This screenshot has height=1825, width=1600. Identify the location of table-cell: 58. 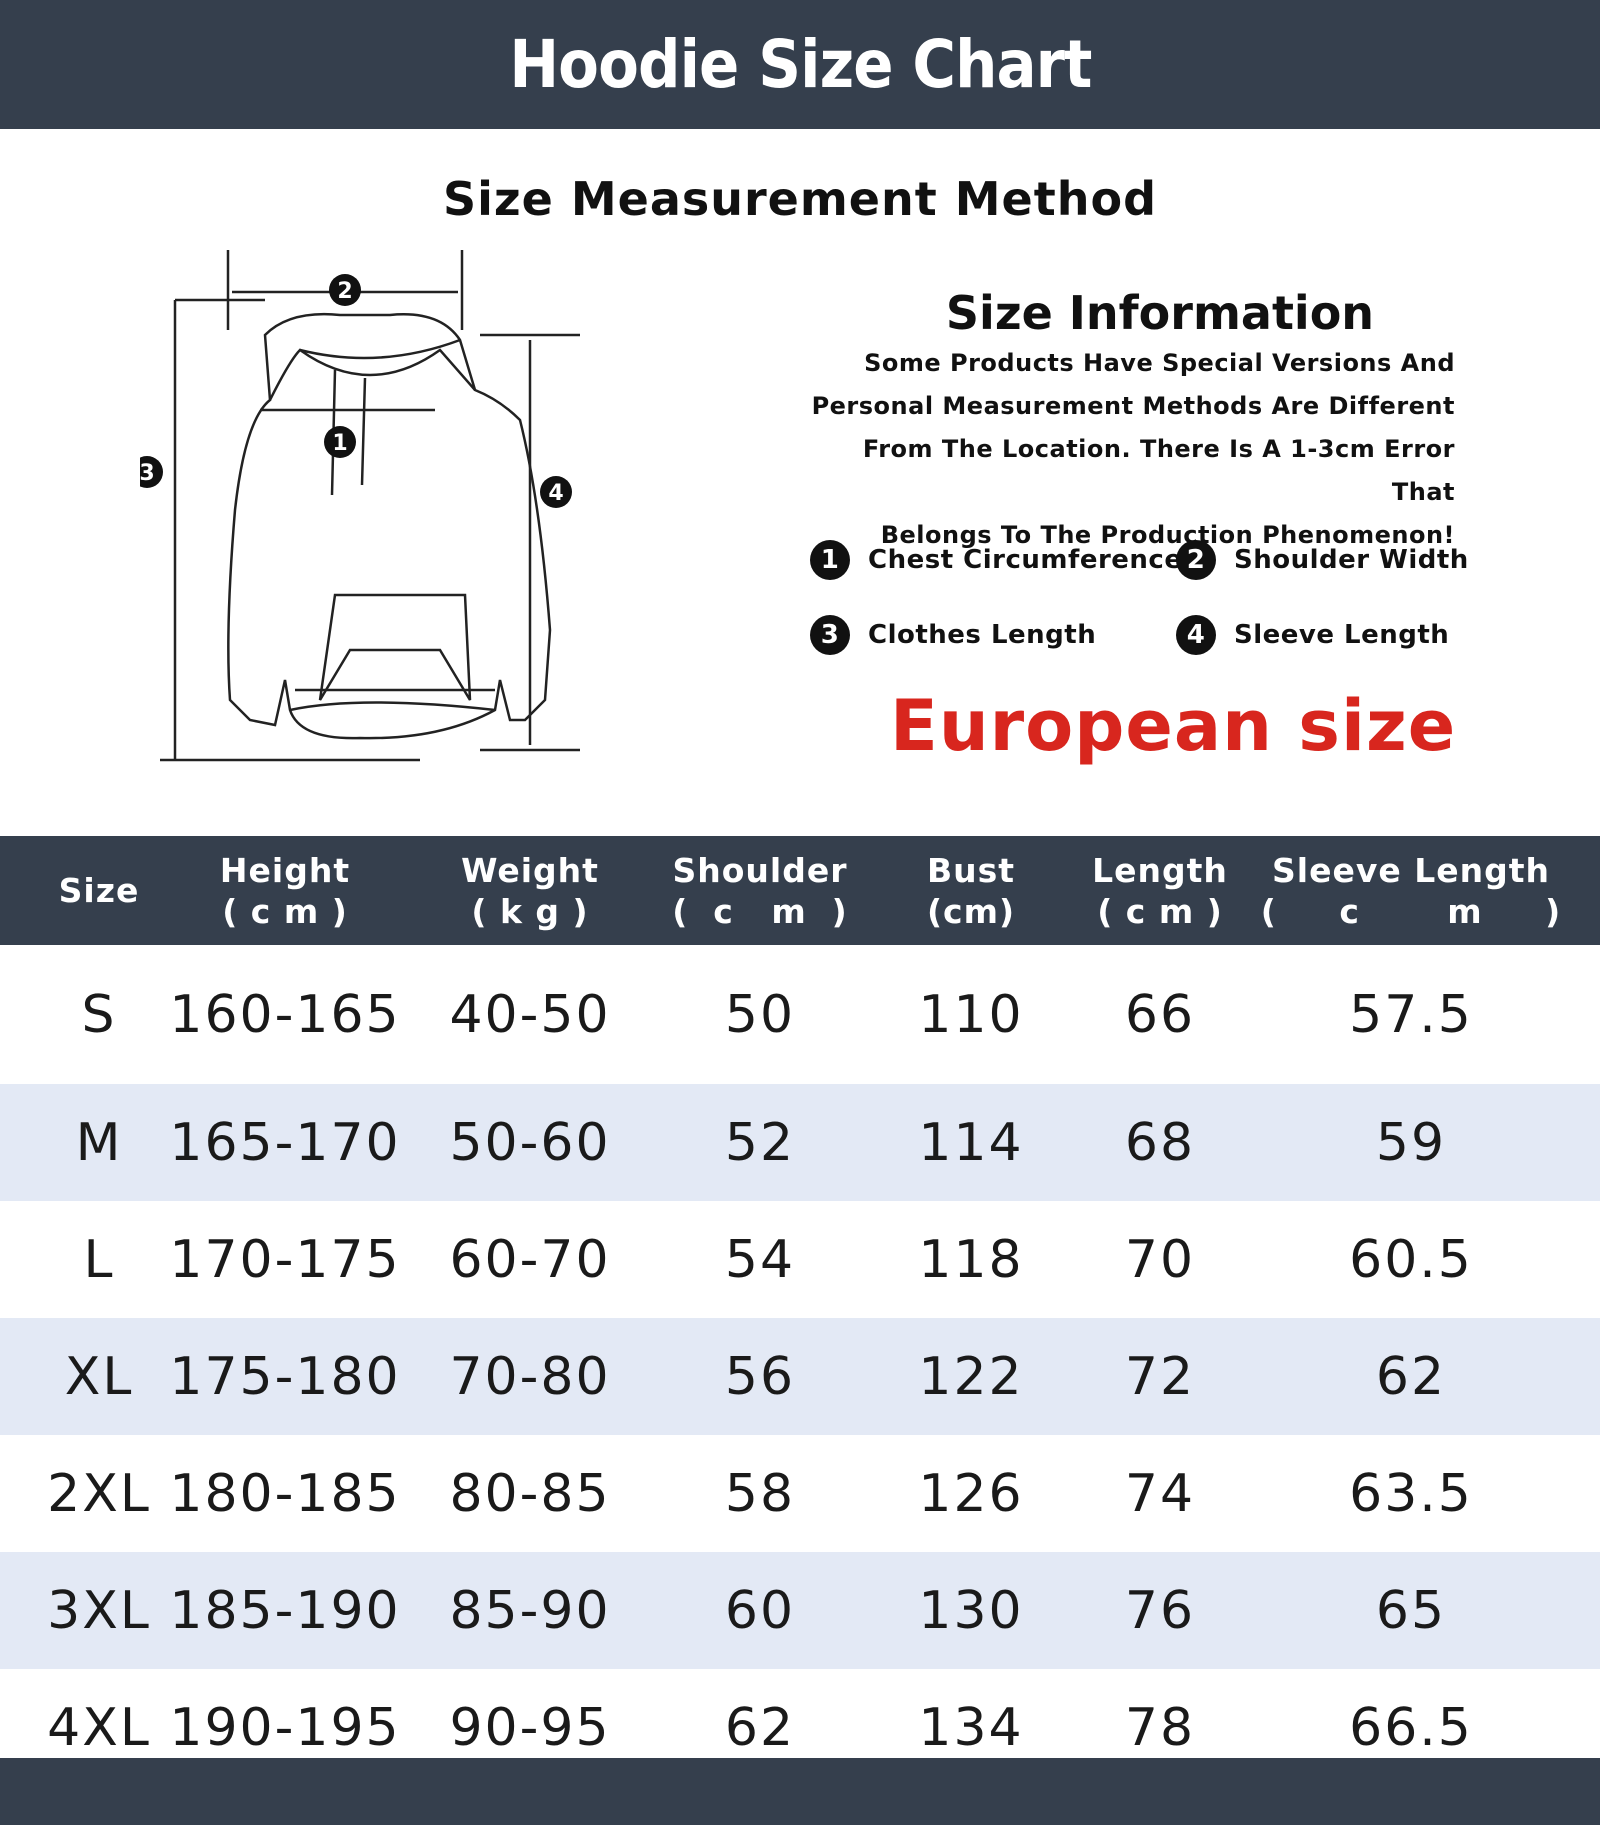
(760, 1493).